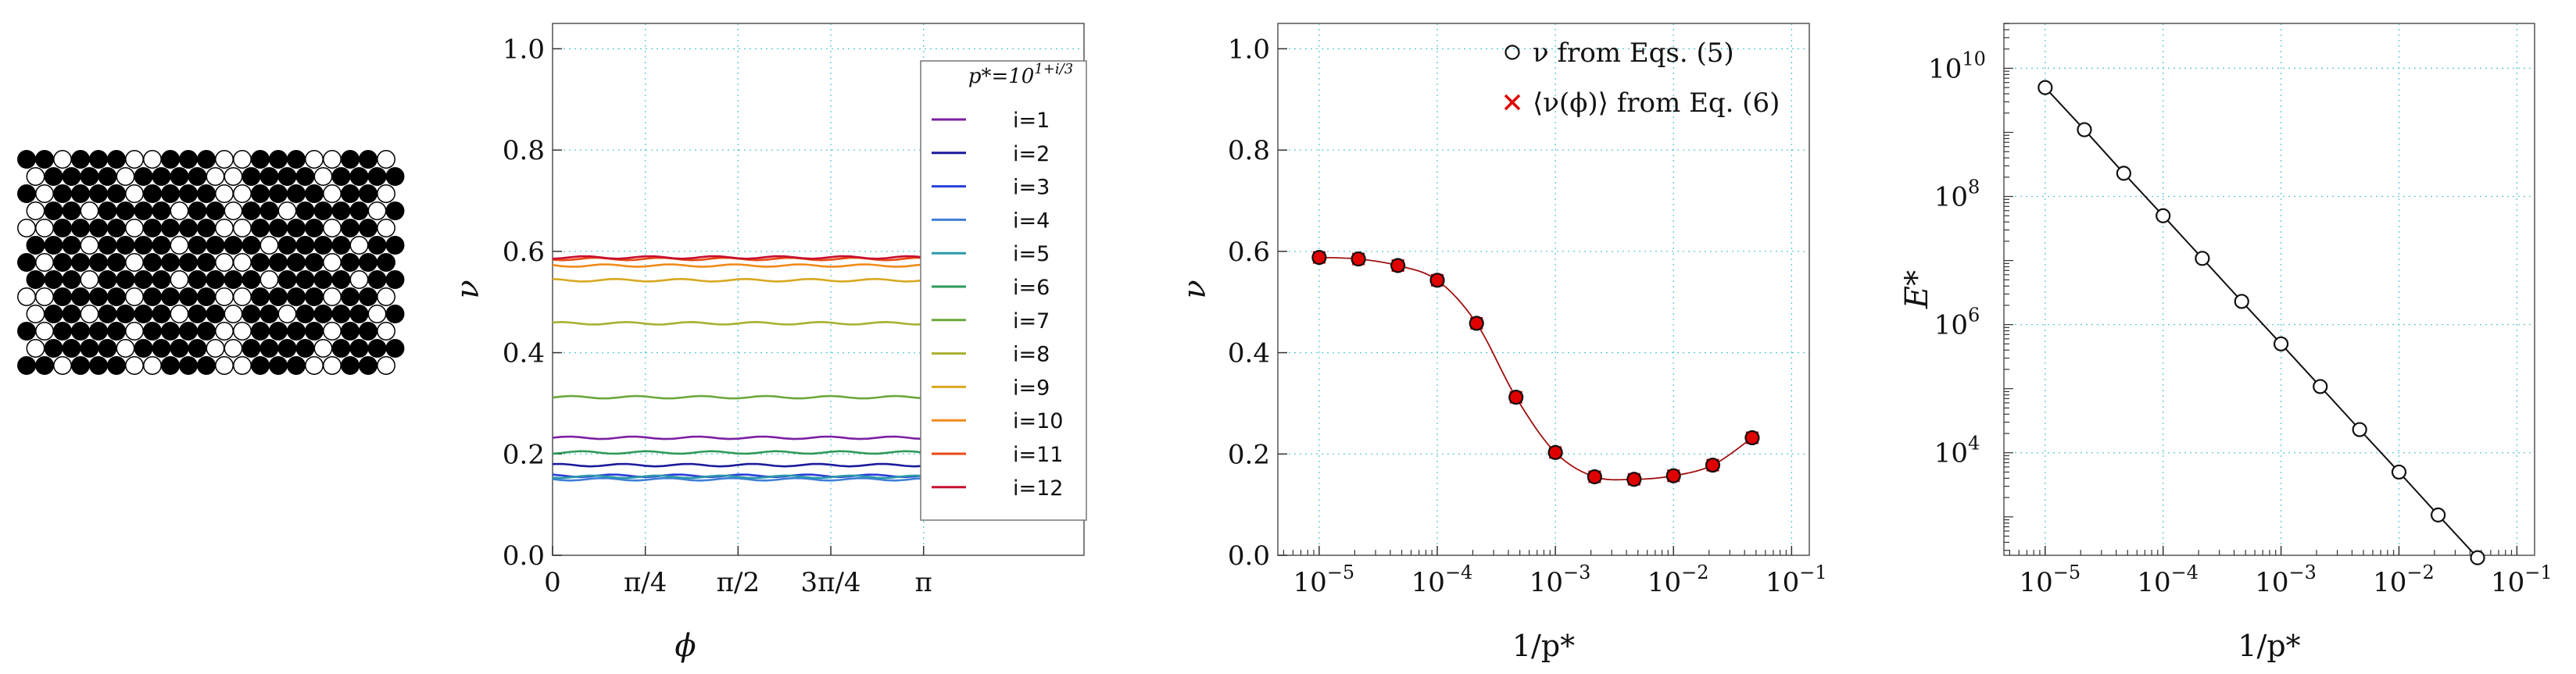 The height and width of the screenshot is (674, 2576). I want to click on legend-title-exp: 1+i/3, so click(1053, 69).